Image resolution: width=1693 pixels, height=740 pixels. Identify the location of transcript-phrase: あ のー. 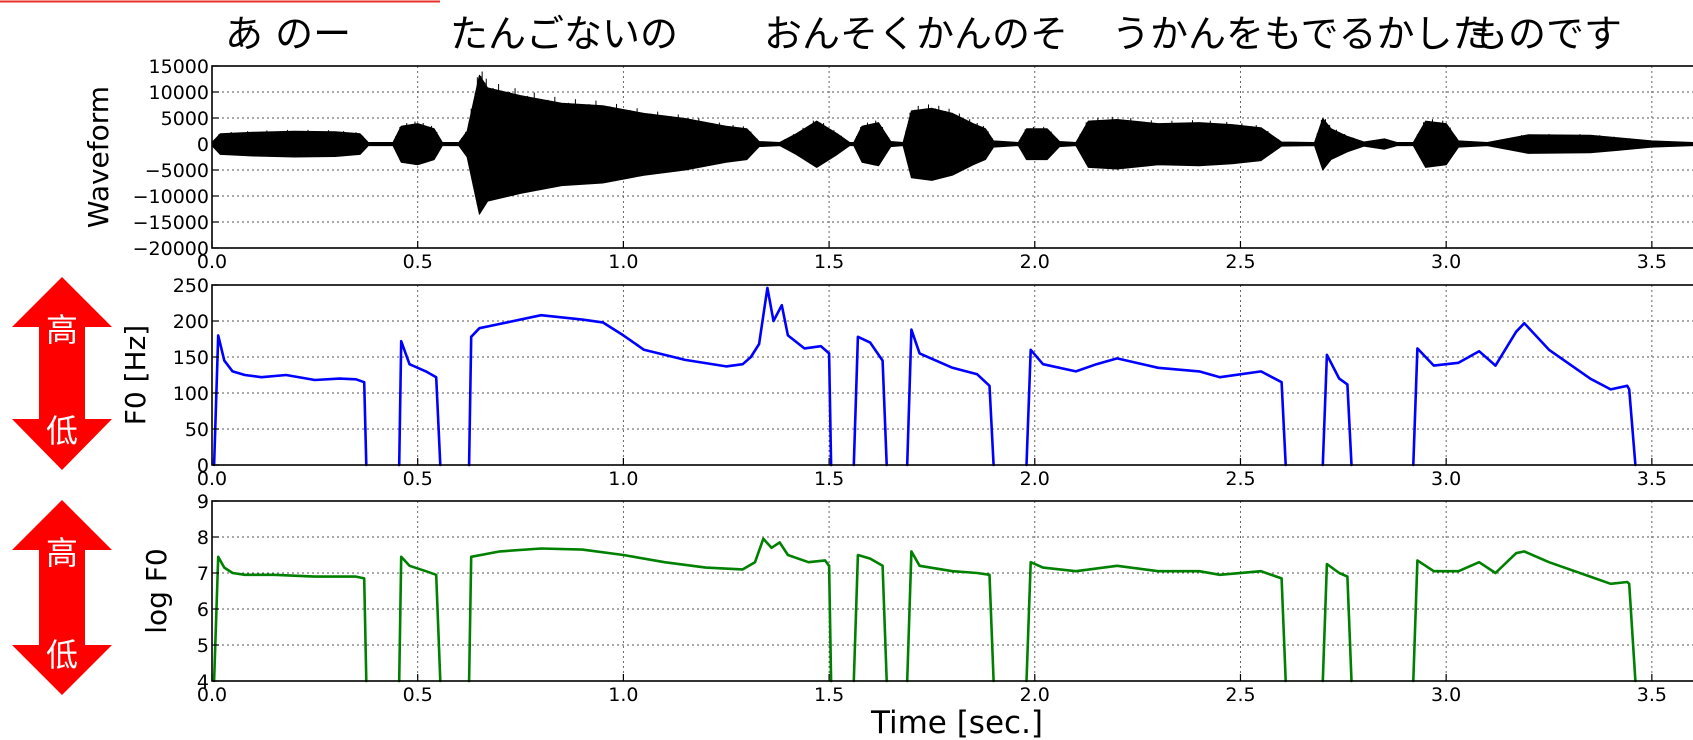
(288, 34).